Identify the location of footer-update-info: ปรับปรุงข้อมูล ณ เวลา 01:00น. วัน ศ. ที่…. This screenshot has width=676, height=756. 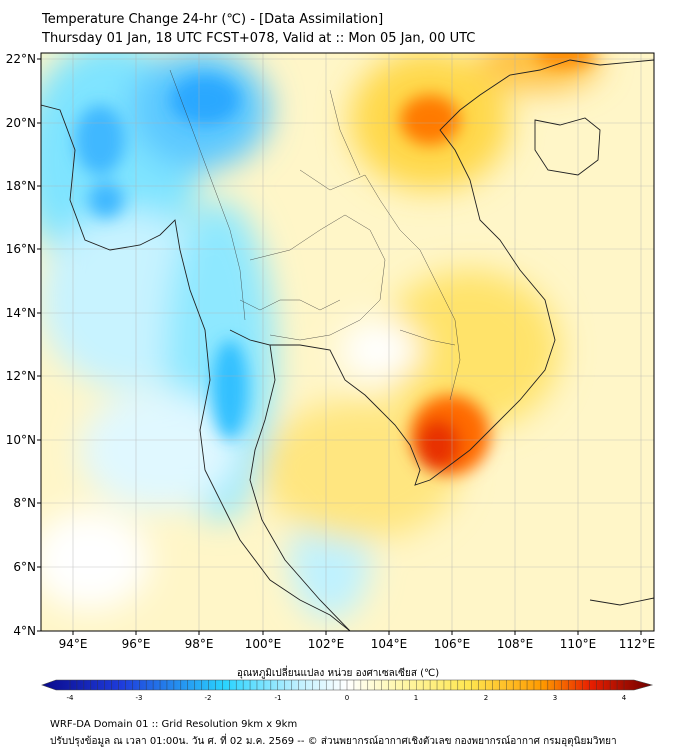
(333, 741).